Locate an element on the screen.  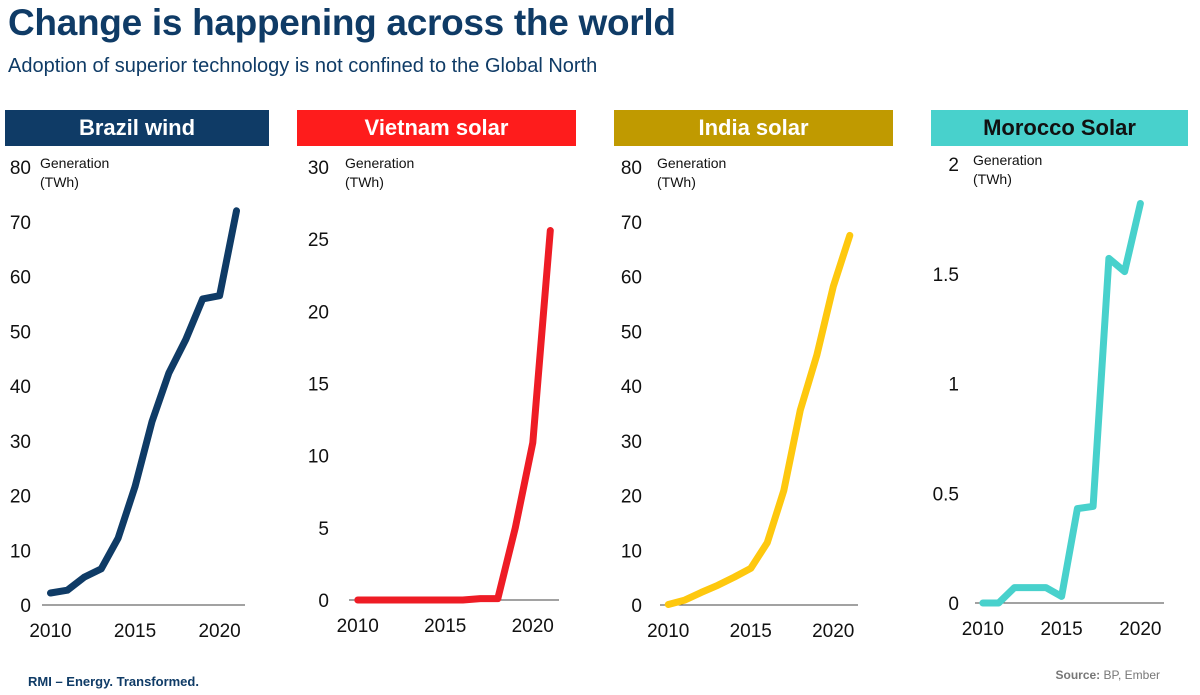
page-title: Change is happening across the world is located at coordinates (342, 22).